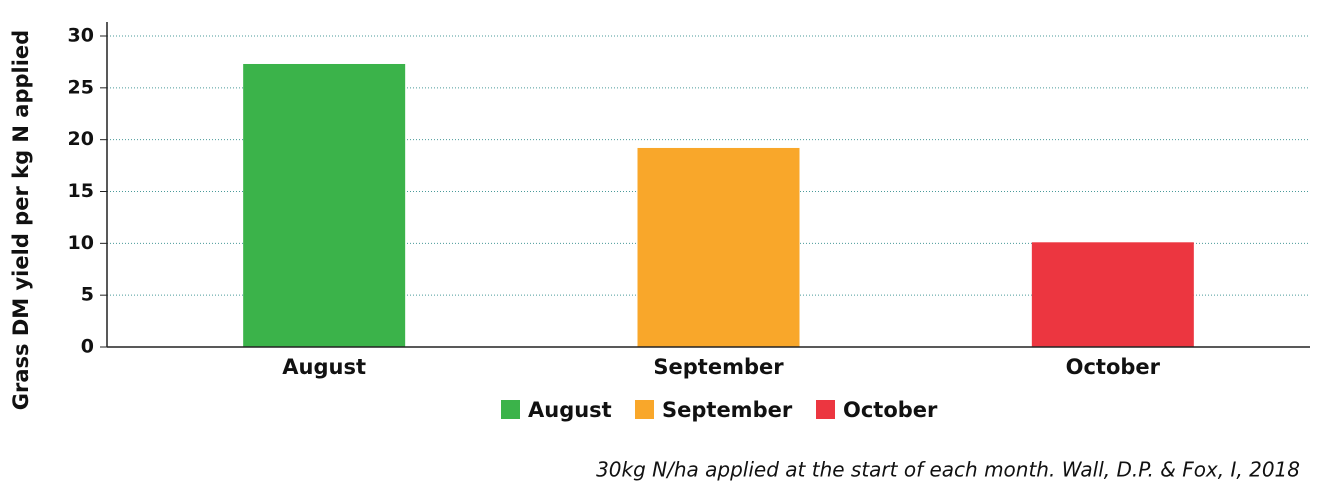 The height and width of the screenshot is (501, 1336). What do you see at coordinates (81, 243) in the screenshot?
I see `y-tick-label: 10` at bounding box center [81, 243].